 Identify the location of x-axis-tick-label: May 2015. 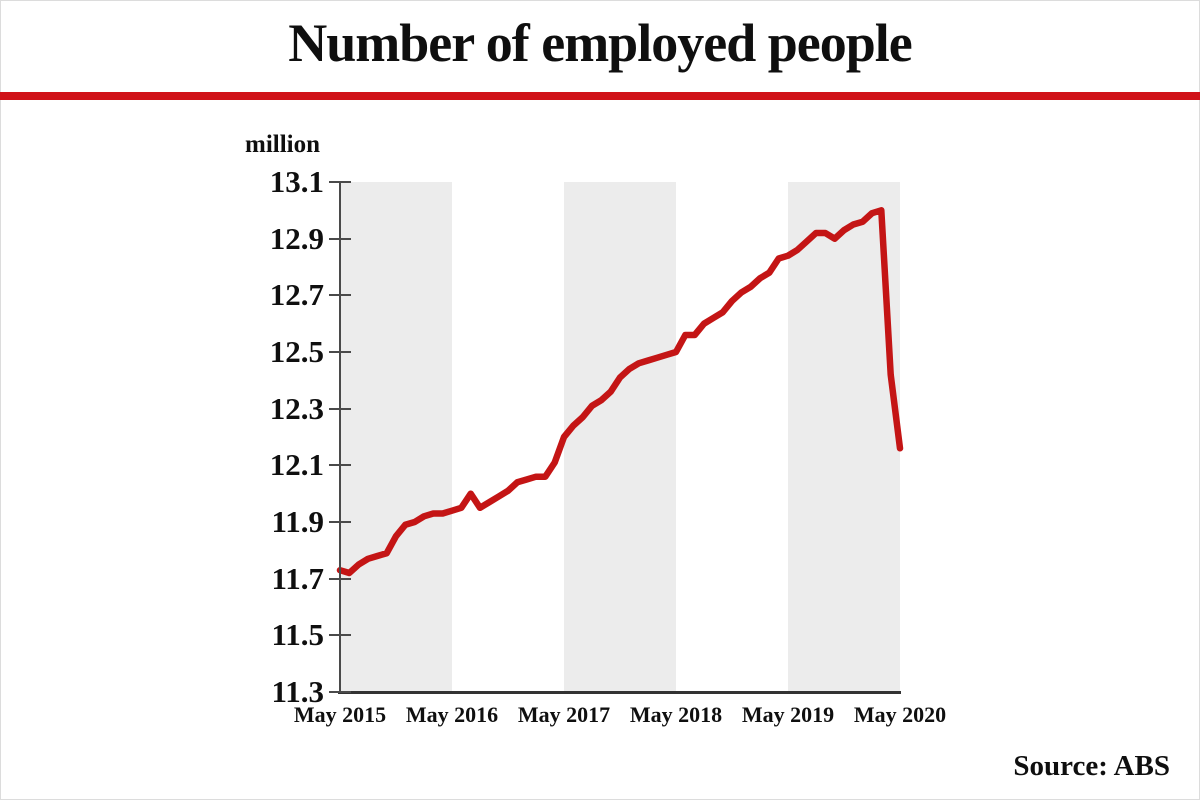
(340, 714).